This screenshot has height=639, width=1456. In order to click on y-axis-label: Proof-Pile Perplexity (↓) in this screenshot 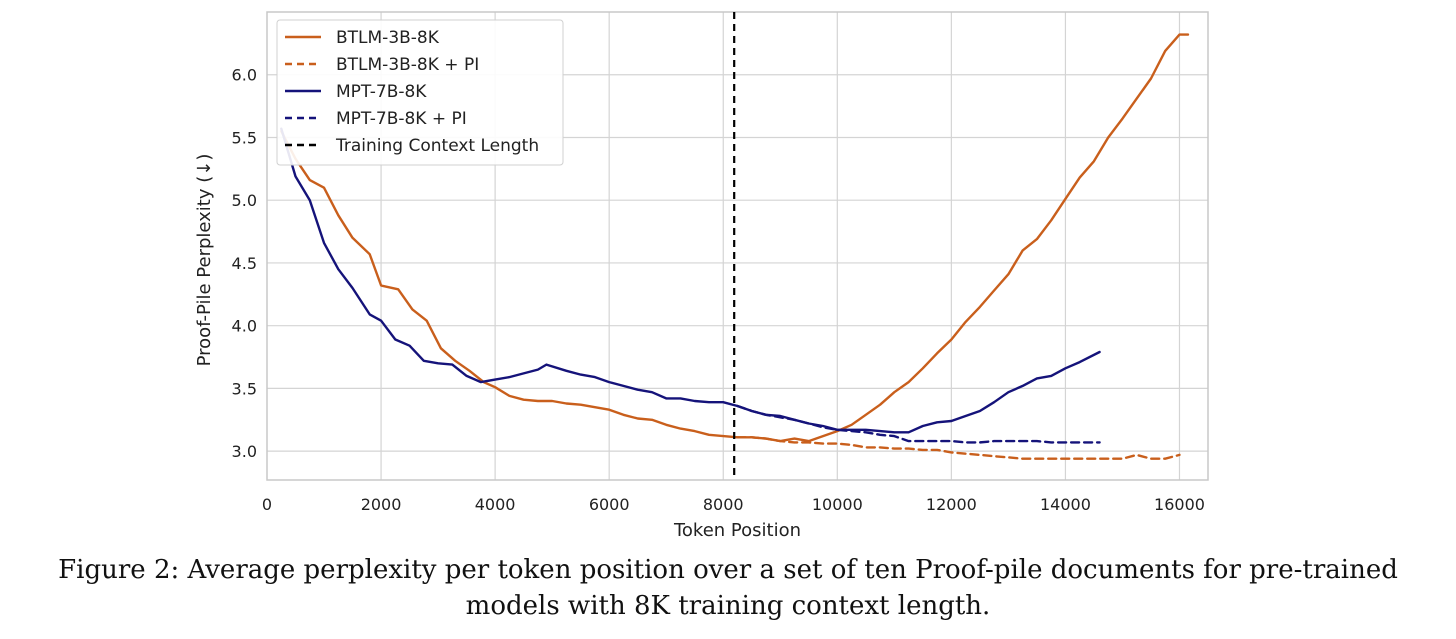, I will do `click(204, 260)`.